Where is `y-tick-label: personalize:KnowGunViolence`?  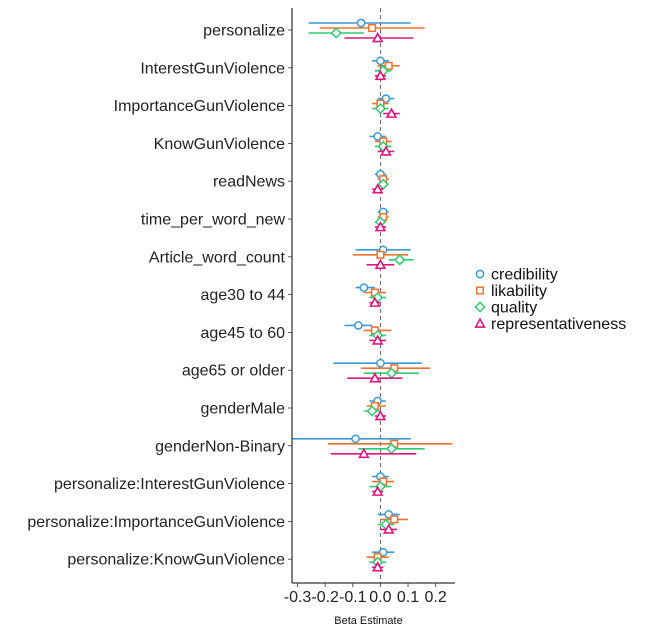 y-tick-label: personalize:KnowGunViolence is located at coordinates (176, 560).